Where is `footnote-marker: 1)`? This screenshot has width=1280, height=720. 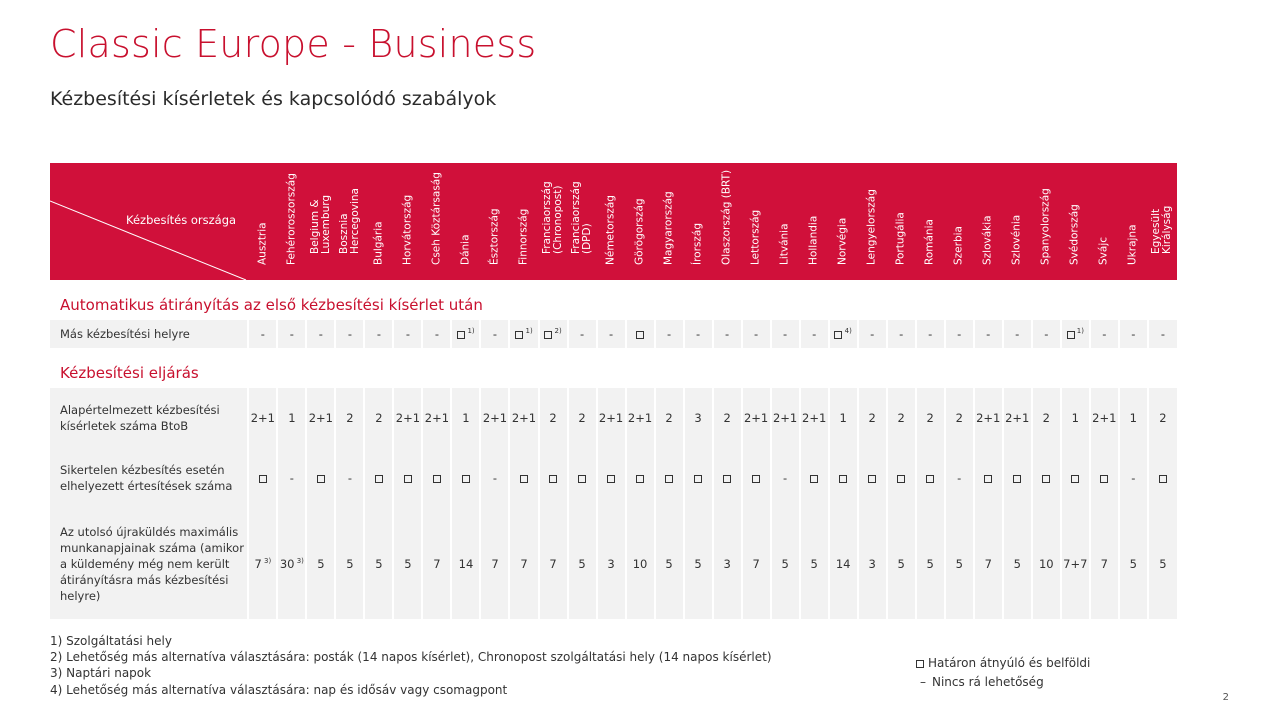 footnote-marker: 1) is located at coordinates (528, 331).